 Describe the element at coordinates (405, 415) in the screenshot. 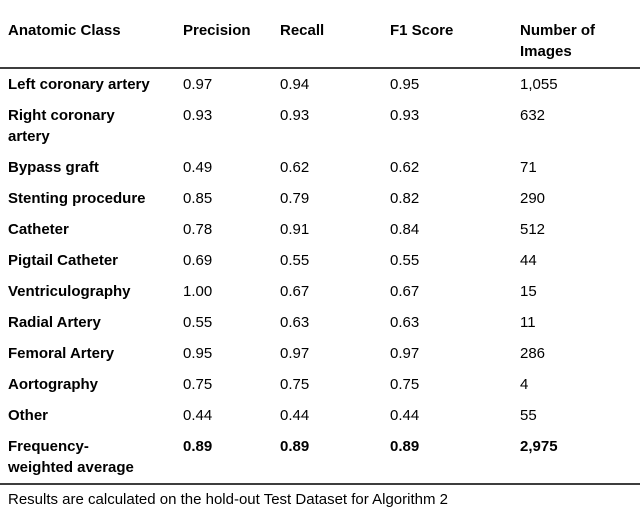

I see `cell-f1-score: 0.44` at that location.